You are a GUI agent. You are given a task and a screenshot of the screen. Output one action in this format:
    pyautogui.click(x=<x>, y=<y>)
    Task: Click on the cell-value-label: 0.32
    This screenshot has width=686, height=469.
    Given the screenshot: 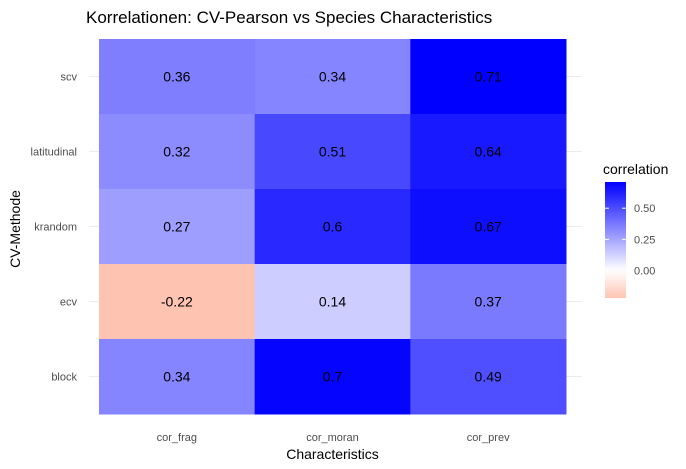 What is the action you would take?
    pyautogui.click(x=176, y=152)
    